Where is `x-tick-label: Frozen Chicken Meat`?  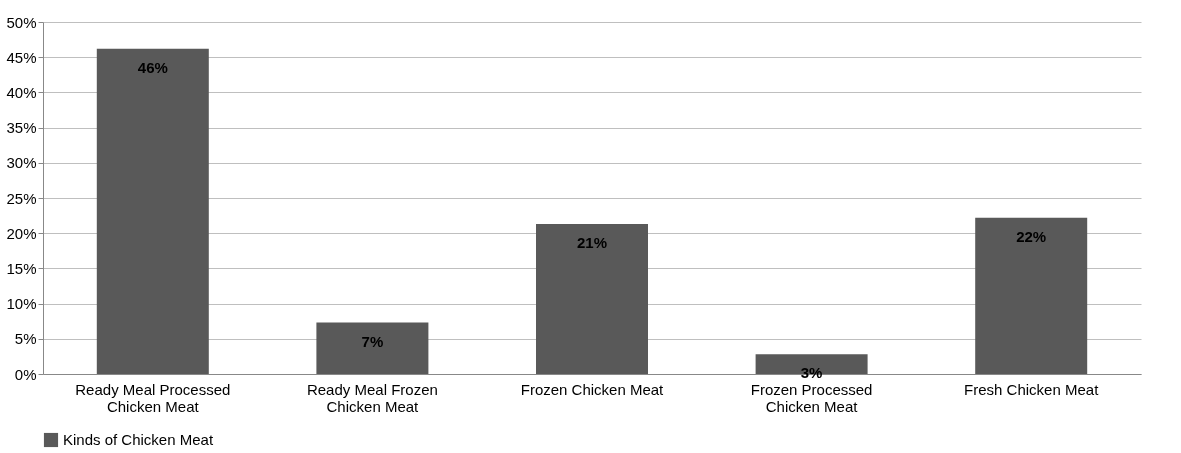
x-tick-label: Frozen Chicken Meat is located at coordinates (592, 389).